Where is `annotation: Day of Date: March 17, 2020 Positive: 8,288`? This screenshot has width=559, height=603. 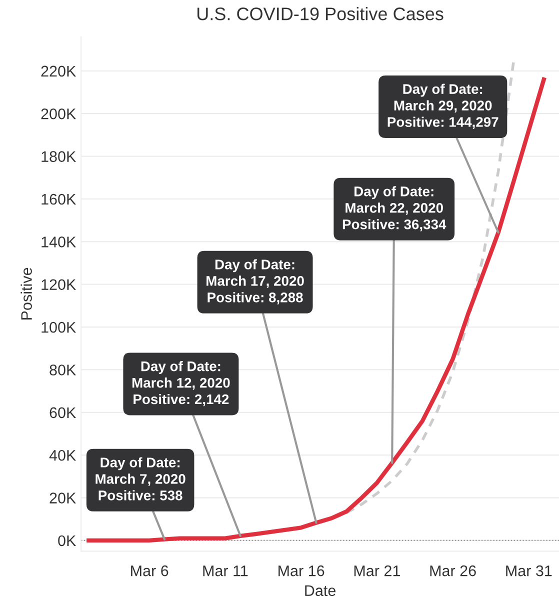 annotation: Day of Date: March 17, 2020 Positive: 8,288 is located at coordinates (255, 281).